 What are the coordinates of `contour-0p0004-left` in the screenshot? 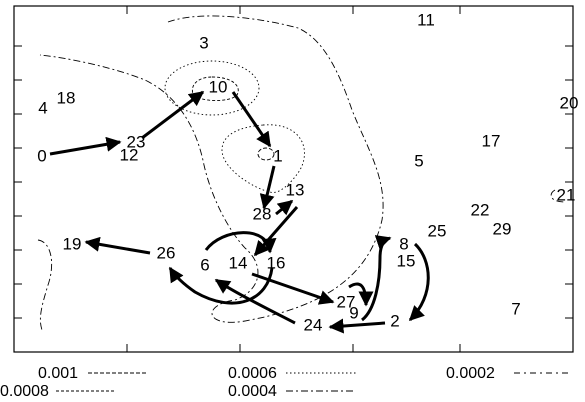 It's located at (45, 285).